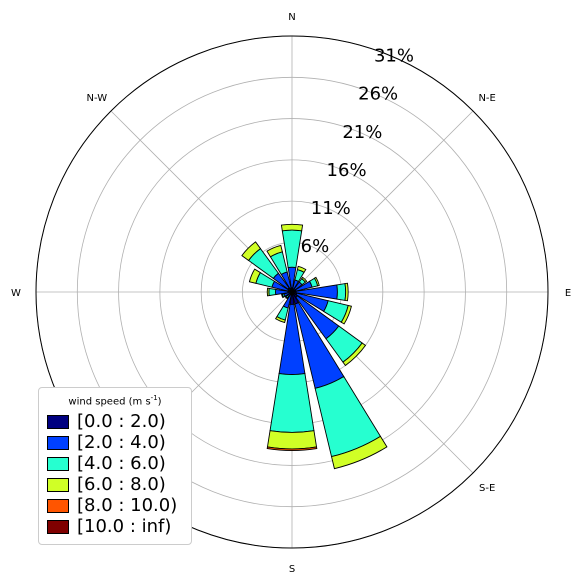 This screenshot has width=582, height=582. I want to click on ring-label-0: 6%, so click(315, 246).